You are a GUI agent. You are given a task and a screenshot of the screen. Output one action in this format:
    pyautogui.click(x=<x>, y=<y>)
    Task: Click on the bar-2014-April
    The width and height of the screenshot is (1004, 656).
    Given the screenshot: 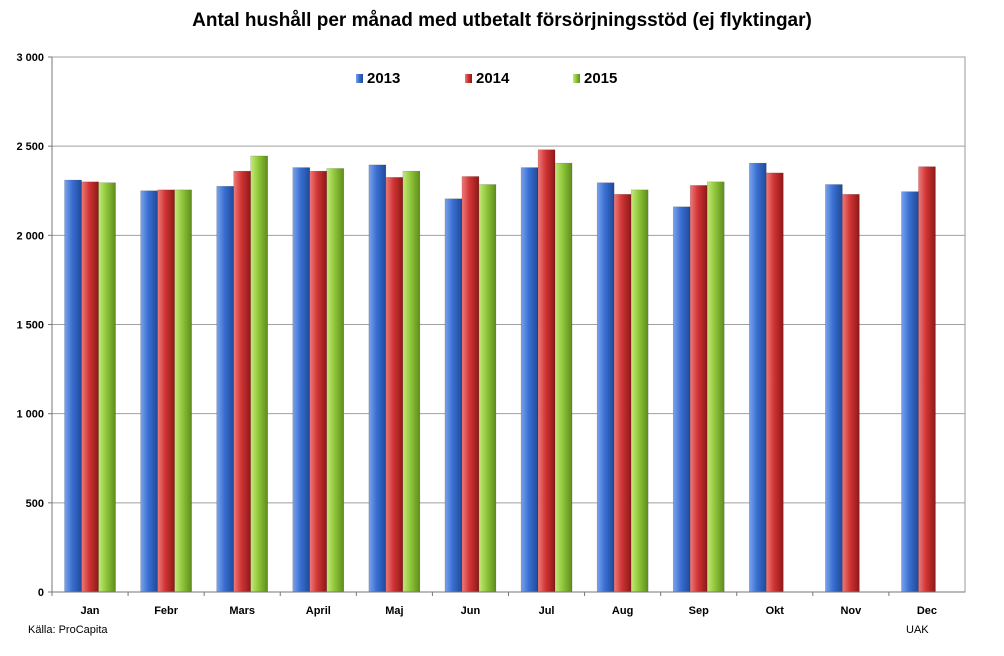 What is the action you would take?
    pyautogui.click(x=318, y=381)
    